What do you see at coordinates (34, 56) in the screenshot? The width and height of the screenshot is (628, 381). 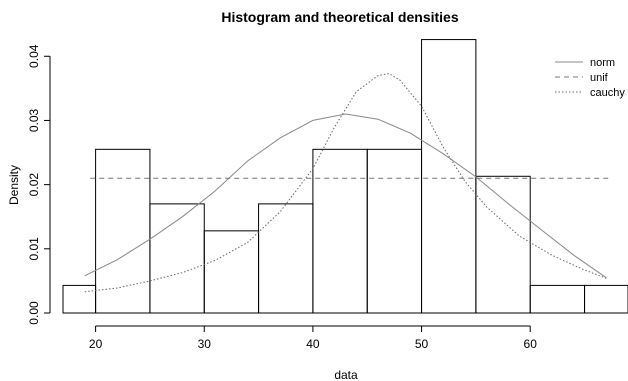 I see `y-tick-label-4: 0.04` at bounding box center [34, 56].